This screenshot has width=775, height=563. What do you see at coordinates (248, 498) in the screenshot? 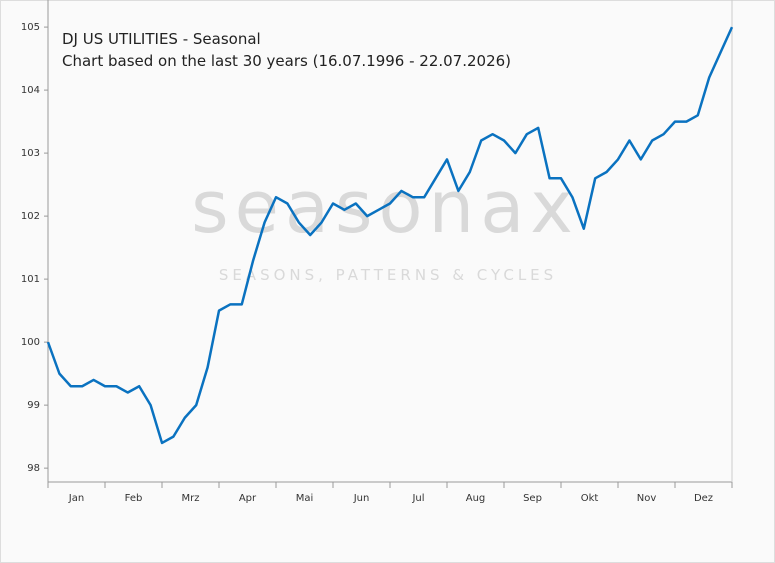
I see `x-tick-label: Apr` at bounding box center [248, 498].